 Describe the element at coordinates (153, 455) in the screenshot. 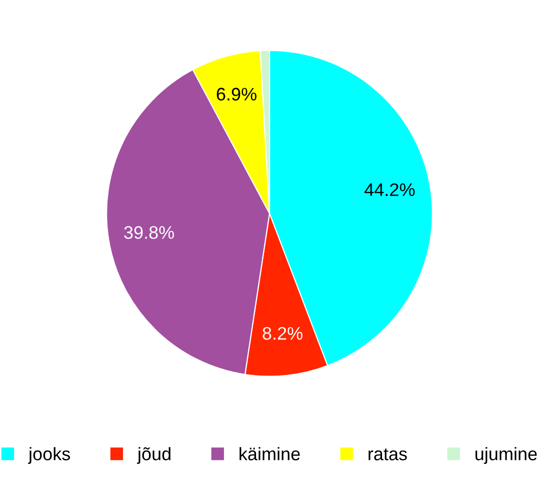

I see `legend-label: jõud` at that location.